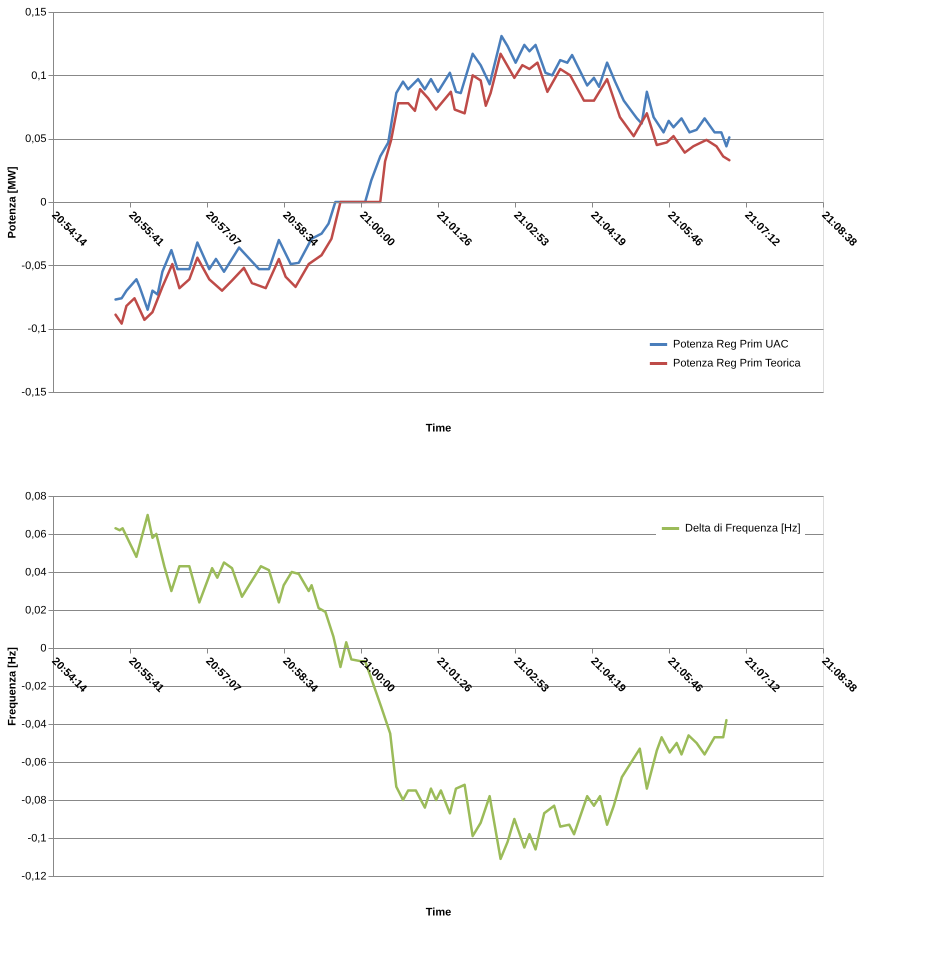 This screenshot has height=970, width=933. Describe the element at coordinates (33, 392) in the screenshot. I see `y-tick-label: -0,15` at that location.